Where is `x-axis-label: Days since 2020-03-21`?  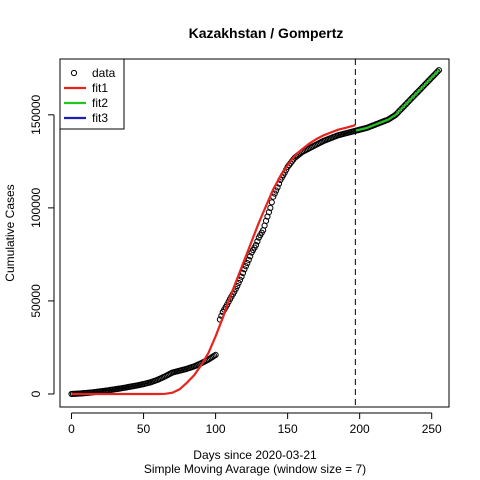 x-axis-label: Days since 2020-03-21 is located at coordinates (255, 455).